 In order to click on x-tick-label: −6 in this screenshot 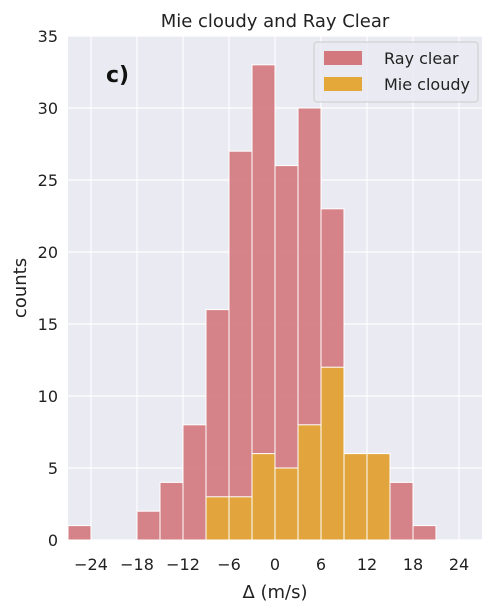, I will do `click(229, 564)`.